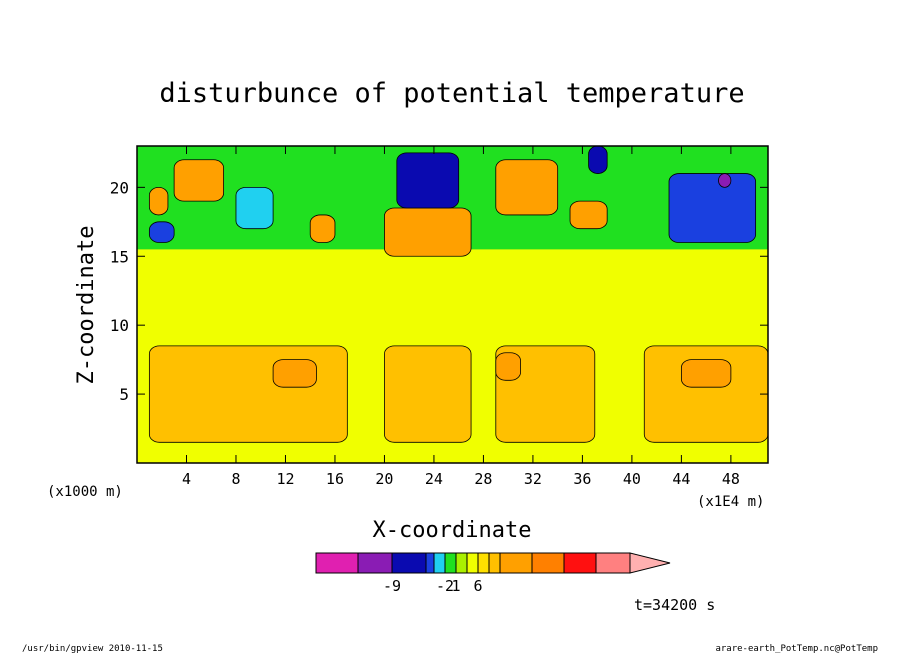  Describe the element at coordinates (452, 530) in the screenshot. I see `x-axis-label: X-coordinate` at that location.